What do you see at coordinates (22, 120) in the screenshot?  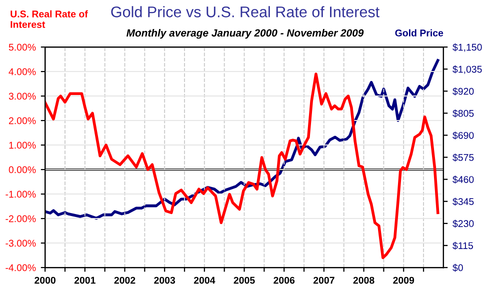 I see `y-tick-label: 2.00%` at bounding box center [22, 120].